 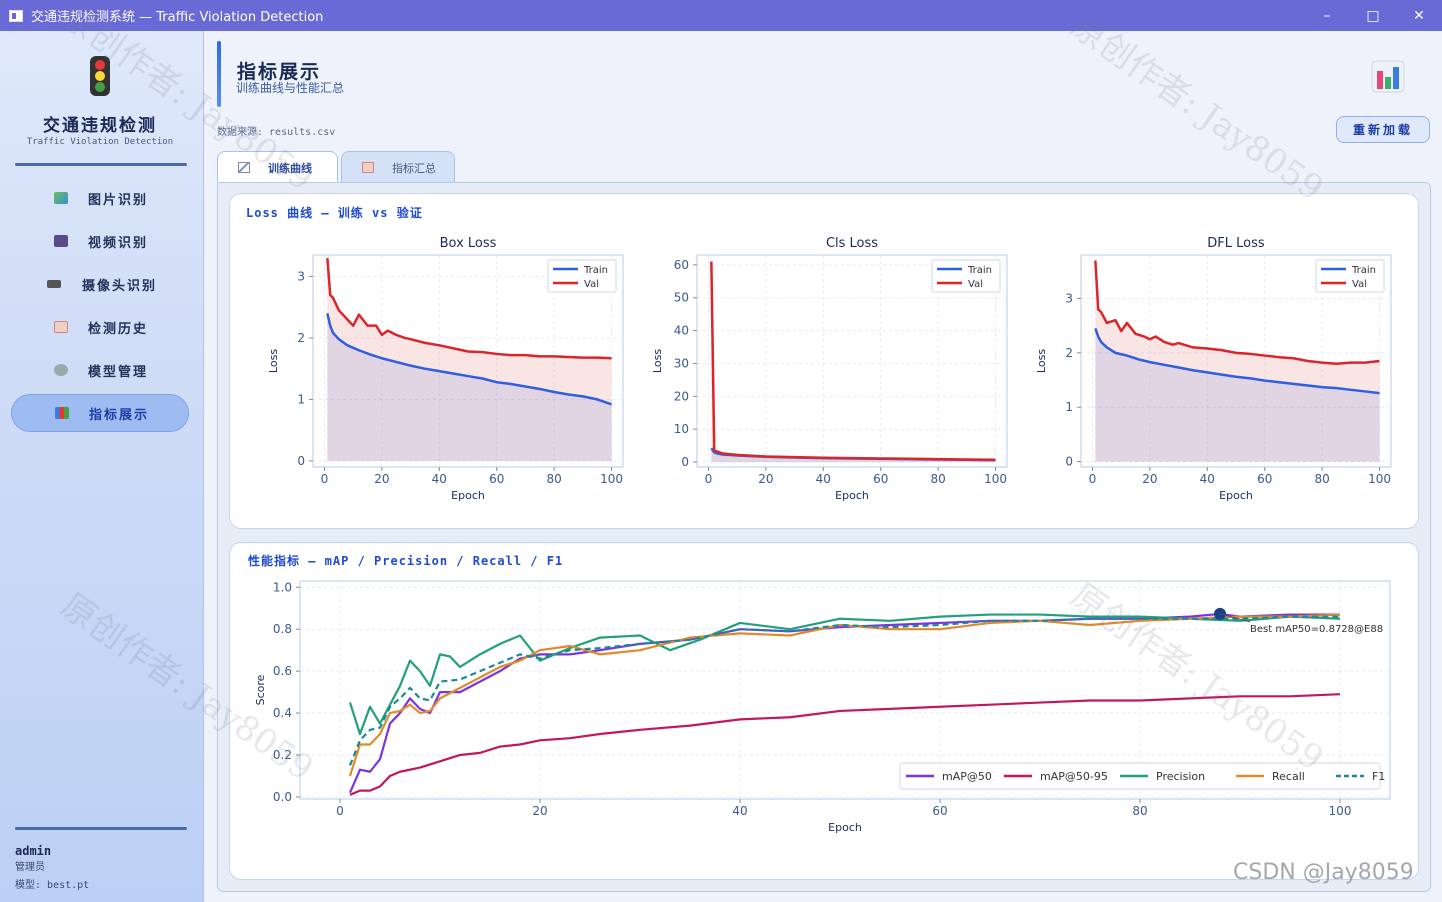 I want to click on legend-label: mAP@50-95, so click(x=1074, y=776).